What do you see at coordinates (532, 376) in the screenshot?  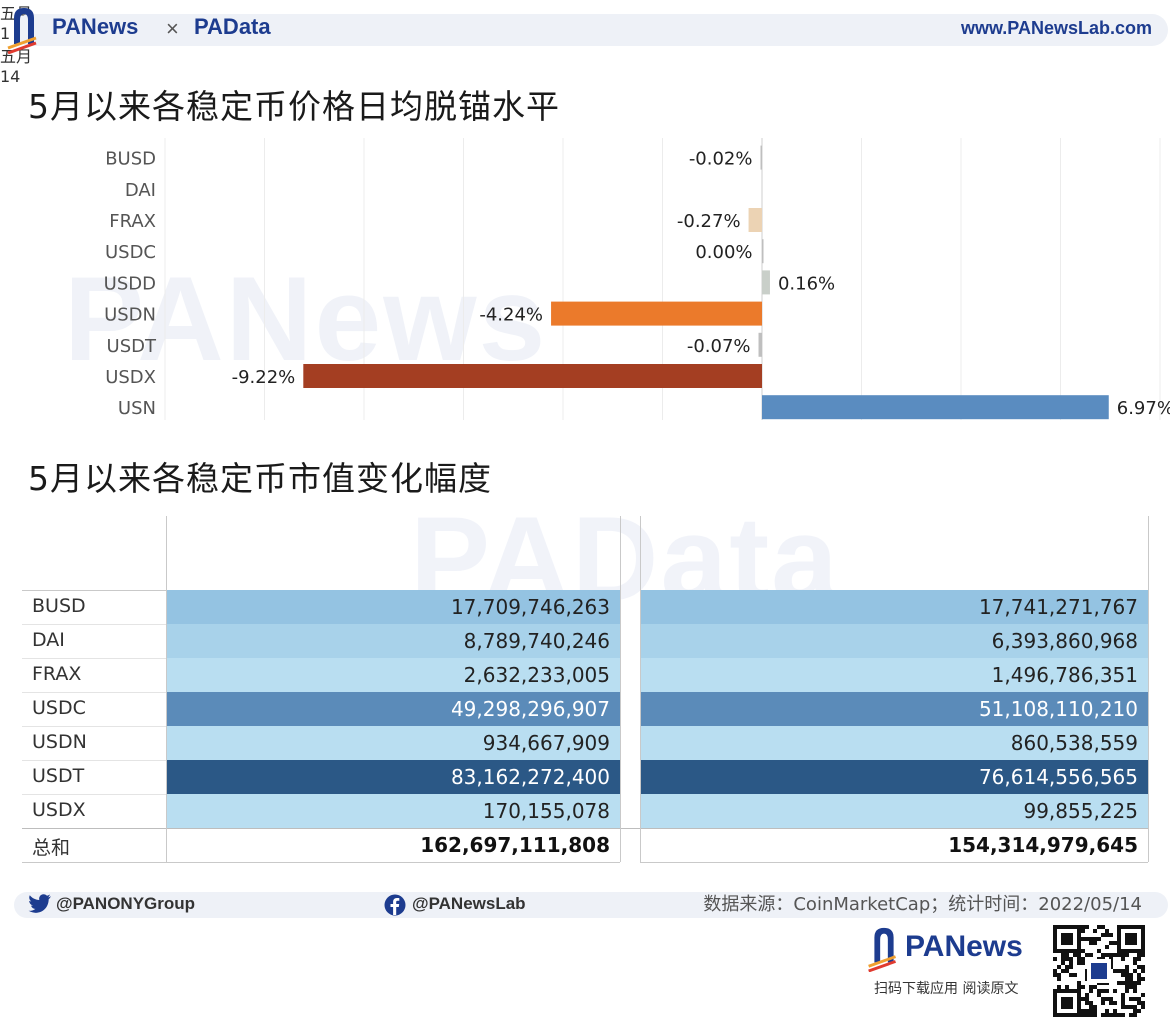 I see `bar-usdx` at bounding box center [532, 376].